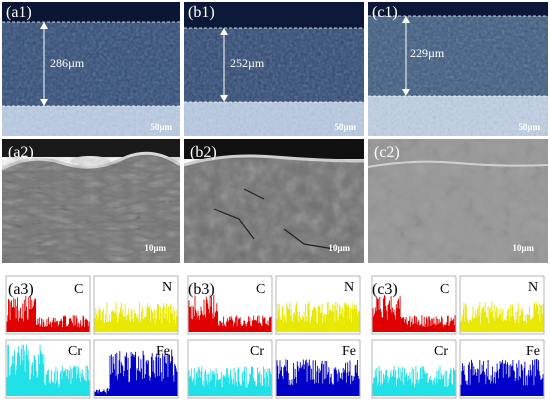 The width and height of the screenshot is (550, 405). I want to click on eds-spectra-b3, so click(274, 337).